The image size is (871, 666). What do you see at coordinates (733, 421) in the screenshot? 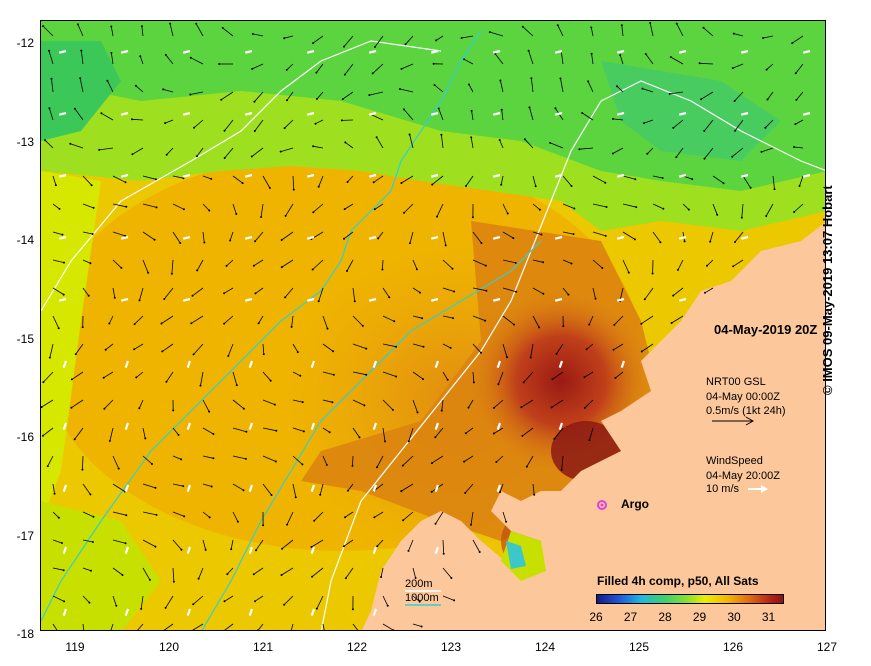
I see `currents-scale-arrow-icon` at bounding box center [733, 421].